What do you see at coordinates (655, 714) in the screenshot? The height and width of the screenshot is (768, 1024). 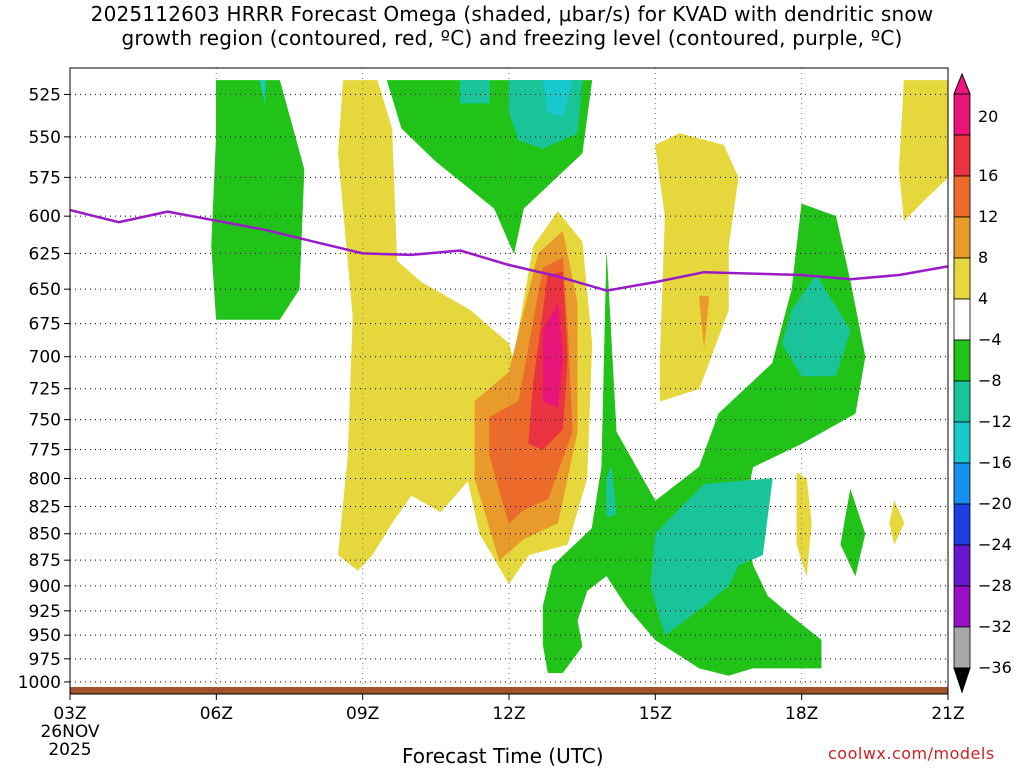 I see `x-tick-label-15Z: 15Z` at bounding box center [655, 714].